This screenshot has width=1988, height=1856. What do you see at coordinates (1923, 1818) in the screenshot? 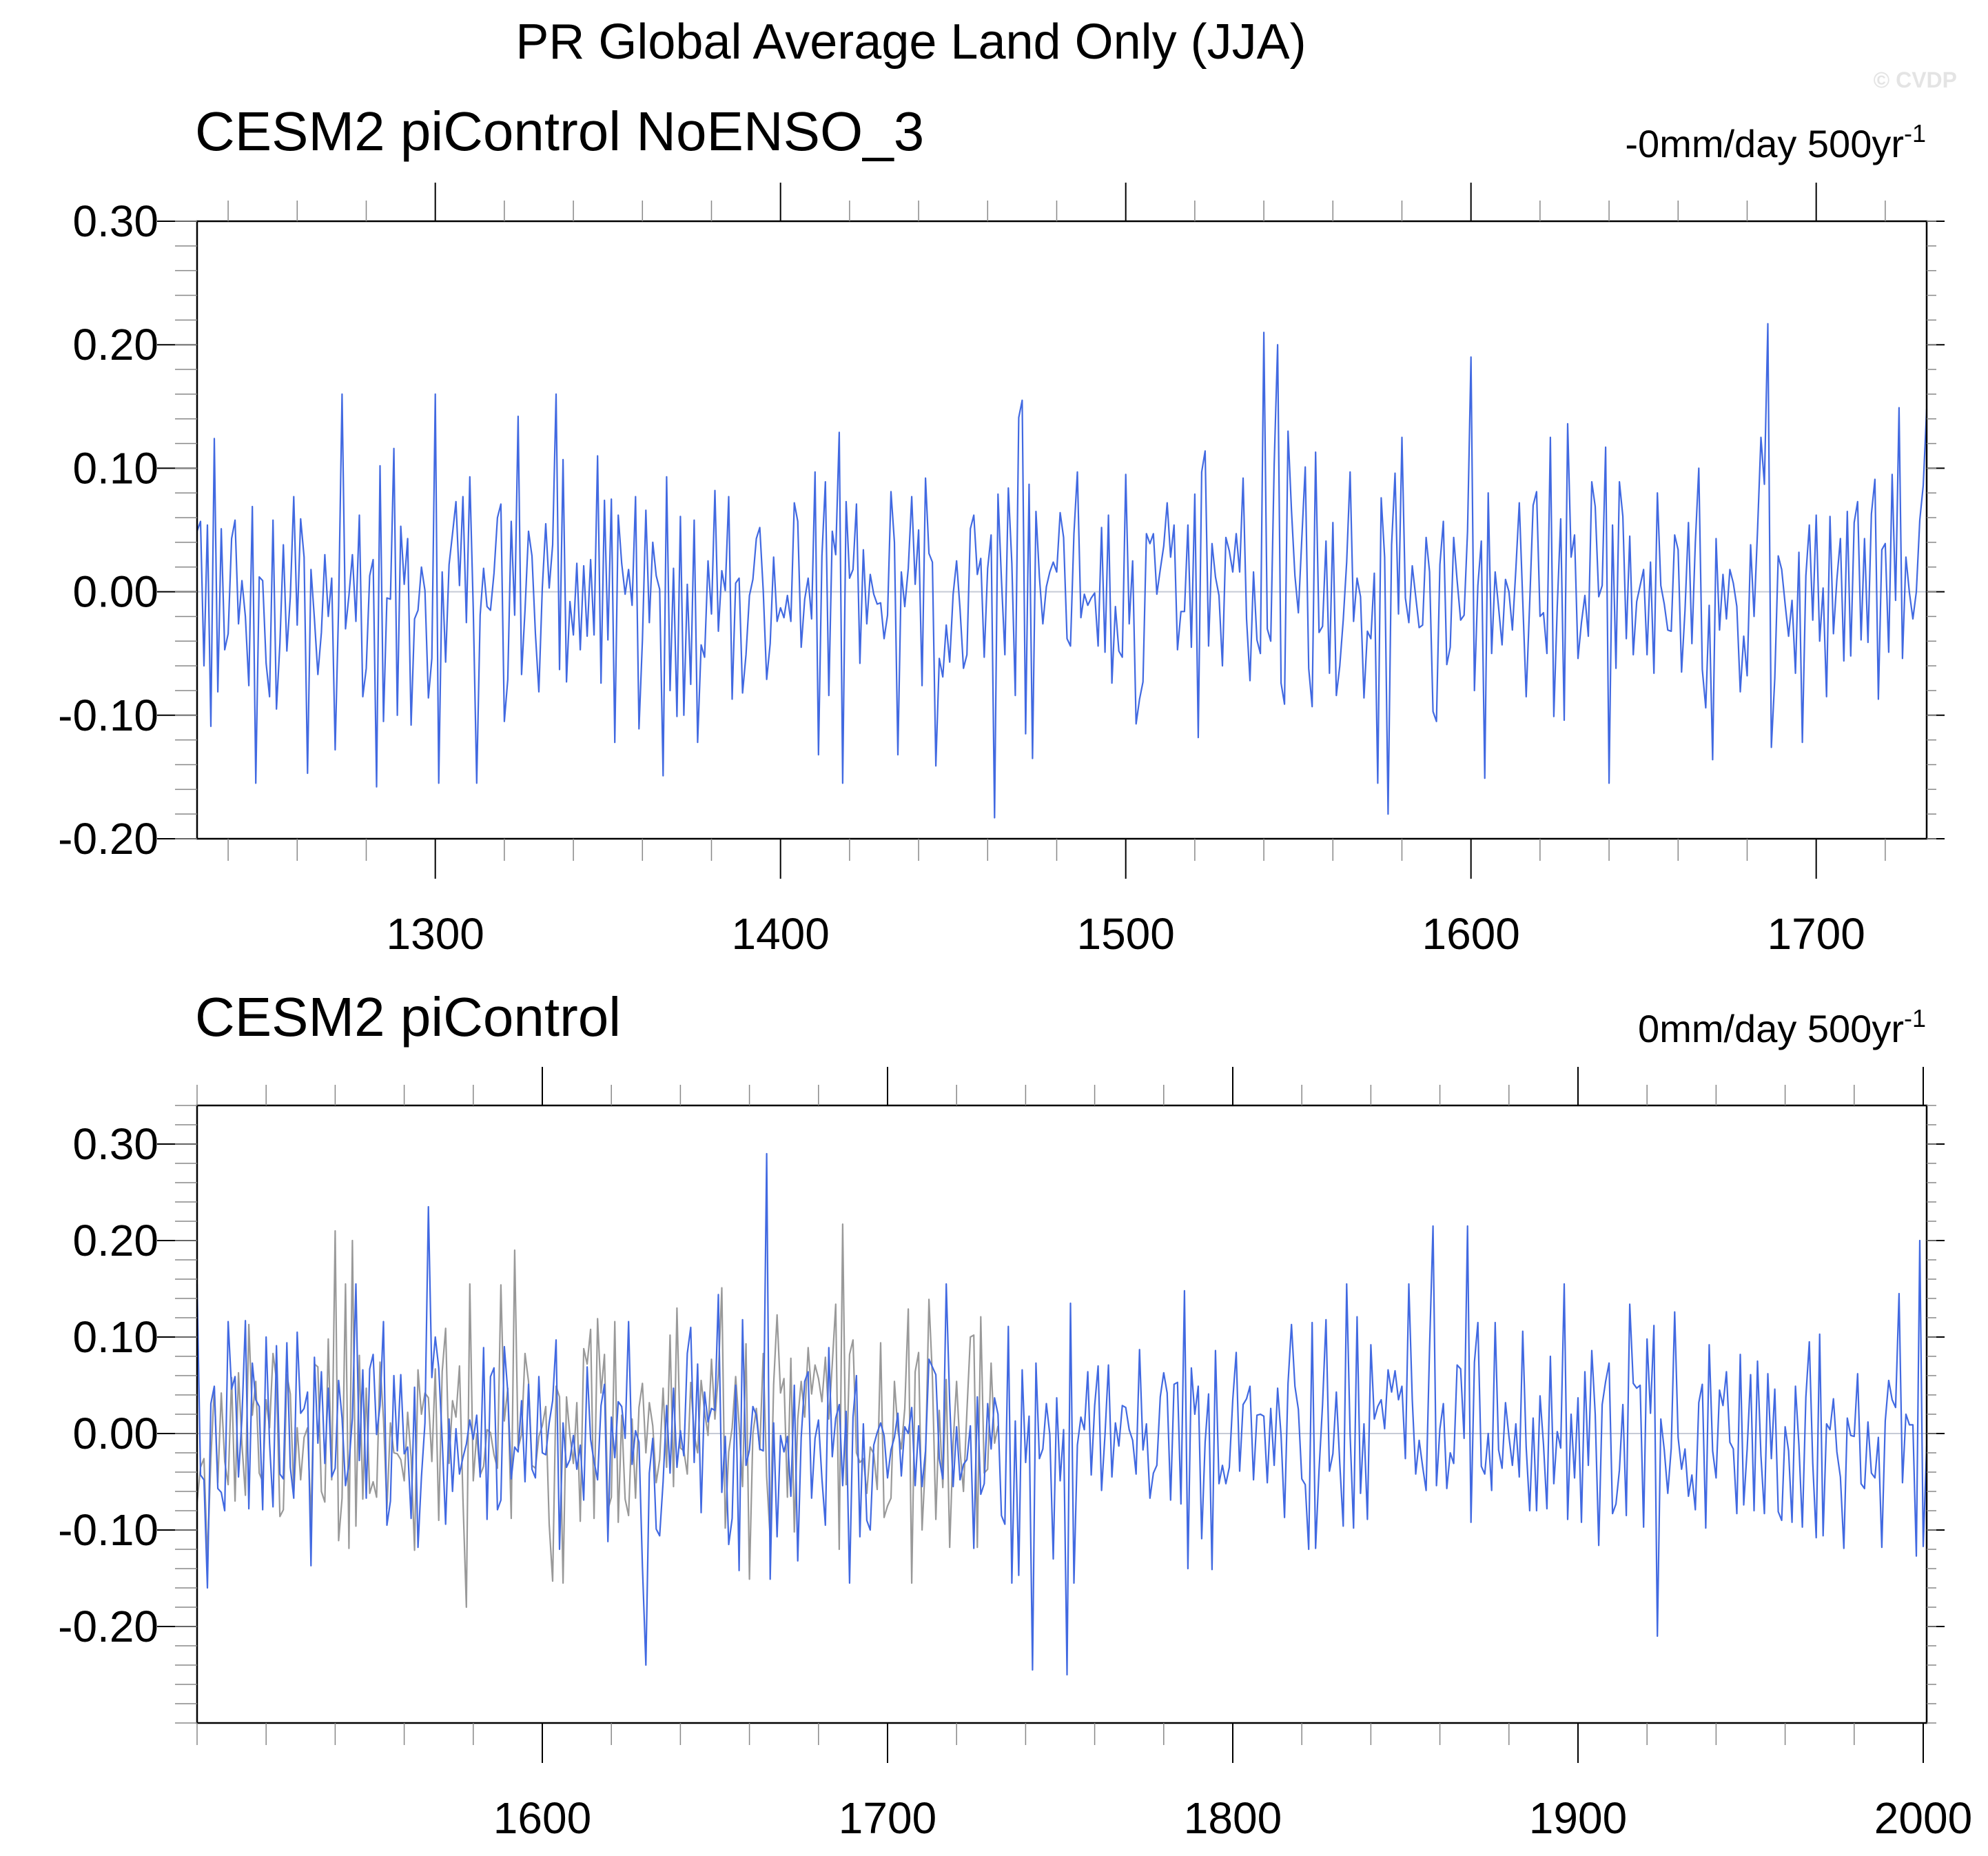
I see `x-tick-label: 2000` at bounding box center [1923, 1818].